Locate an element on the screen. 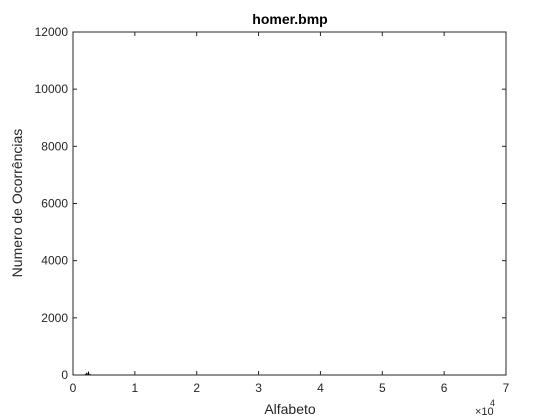 This screenshot has height=420, width=560. x-tick-label: 3 is located at coordinates (258, 388).